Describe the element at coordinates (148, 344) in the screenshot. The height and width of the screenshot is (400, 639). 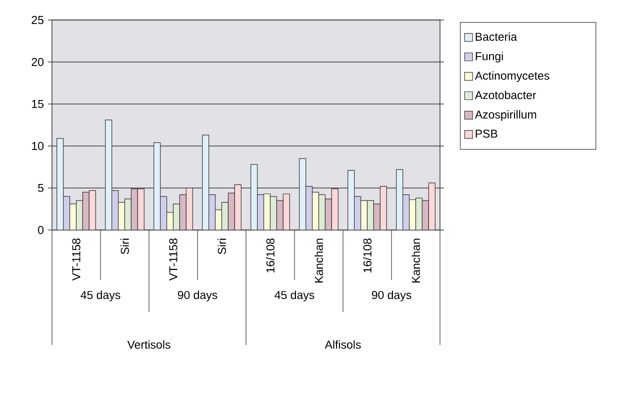
I see `text: Vertisols` at that location.